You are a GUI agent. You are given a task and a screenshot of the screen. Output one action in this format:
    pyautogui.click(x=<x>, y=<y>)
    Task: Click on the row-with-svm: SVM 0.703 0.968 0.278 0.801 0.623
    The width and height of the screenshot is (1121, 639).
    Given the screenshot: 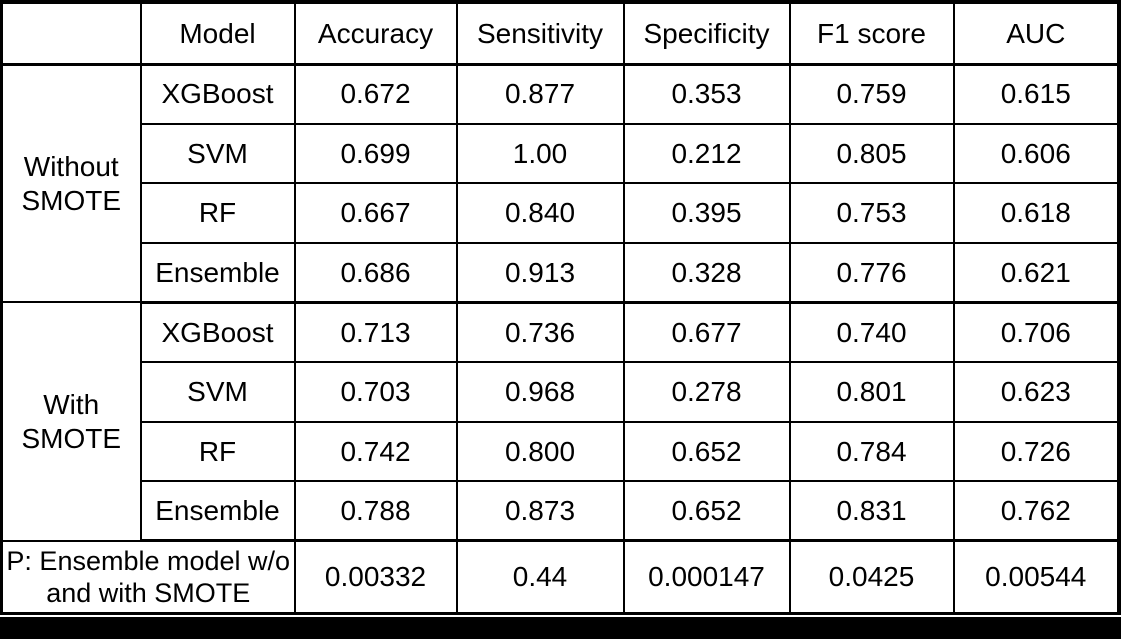 What is the action you would take?
    pyautogui.click(x=561, y=392)
    